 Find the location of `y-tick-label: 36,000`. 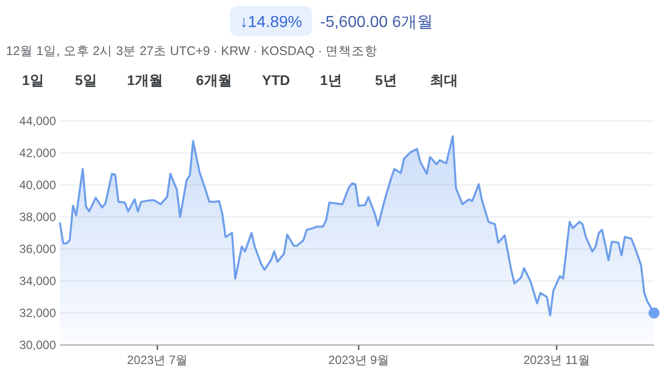

y-tick-label: 36,000 is located at coordinates (37, 249).